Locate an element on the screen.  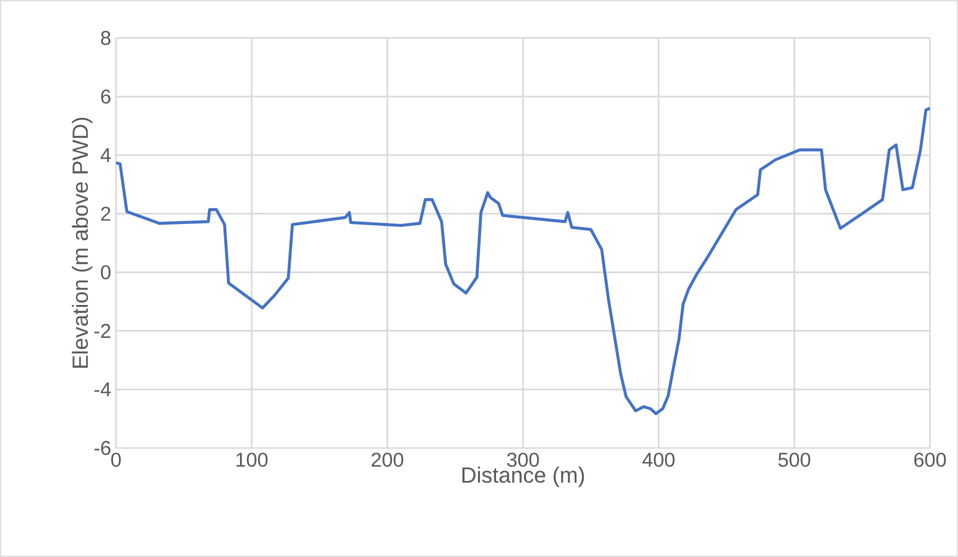
y-tick-label: -4 is located at coordinates (102, 389).